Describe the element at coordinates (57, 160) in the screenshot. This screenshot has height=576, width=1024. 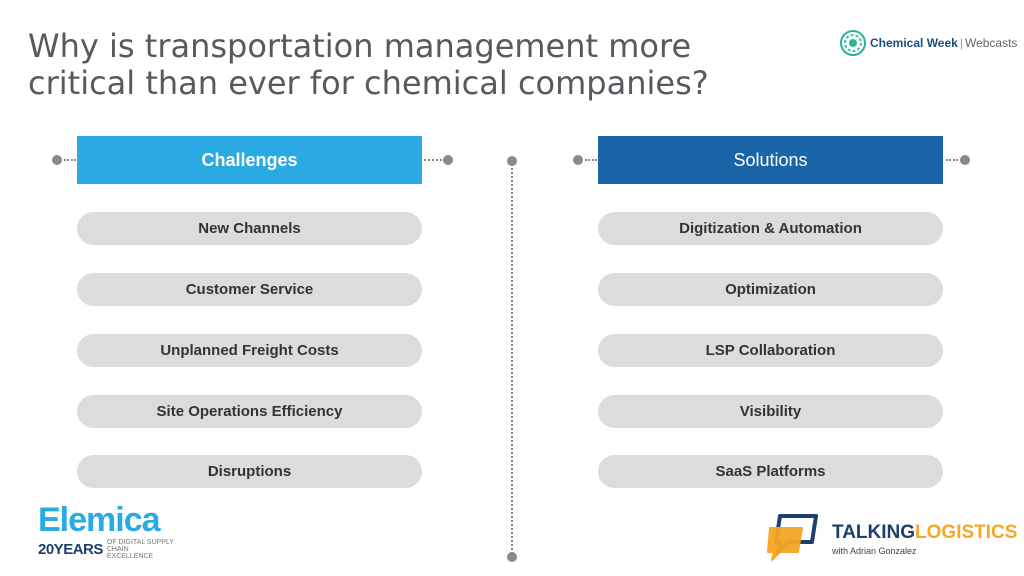
I see `challenges-left-dot` at that location.